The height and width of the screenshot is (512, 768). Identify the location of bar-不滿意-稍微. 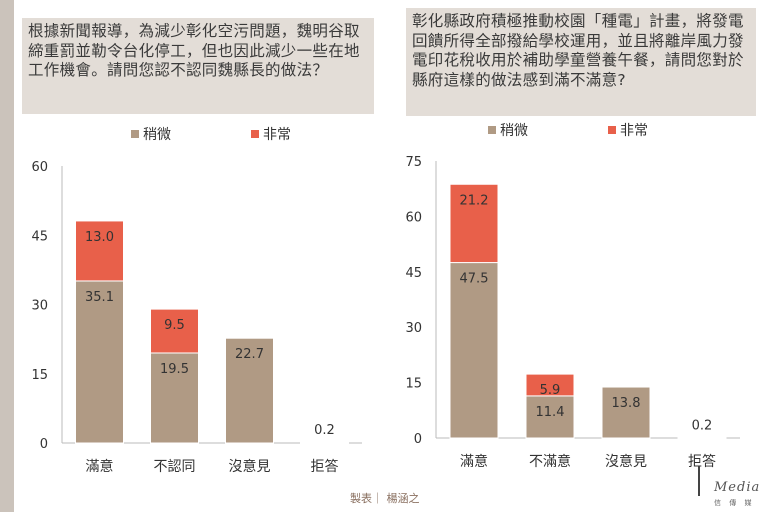
(550, 417).